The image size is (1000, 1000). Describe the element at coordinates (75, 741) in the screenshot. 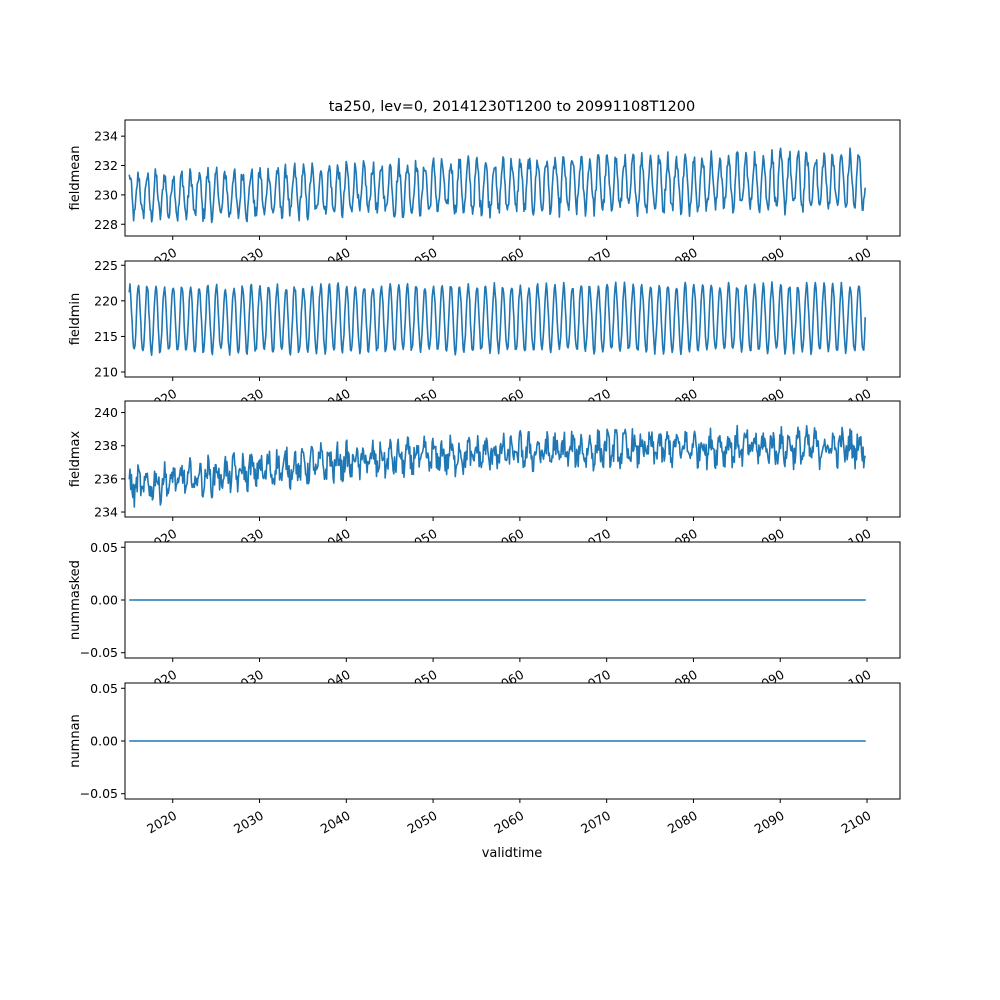

I see `y-axis-label: numnan` at that location.